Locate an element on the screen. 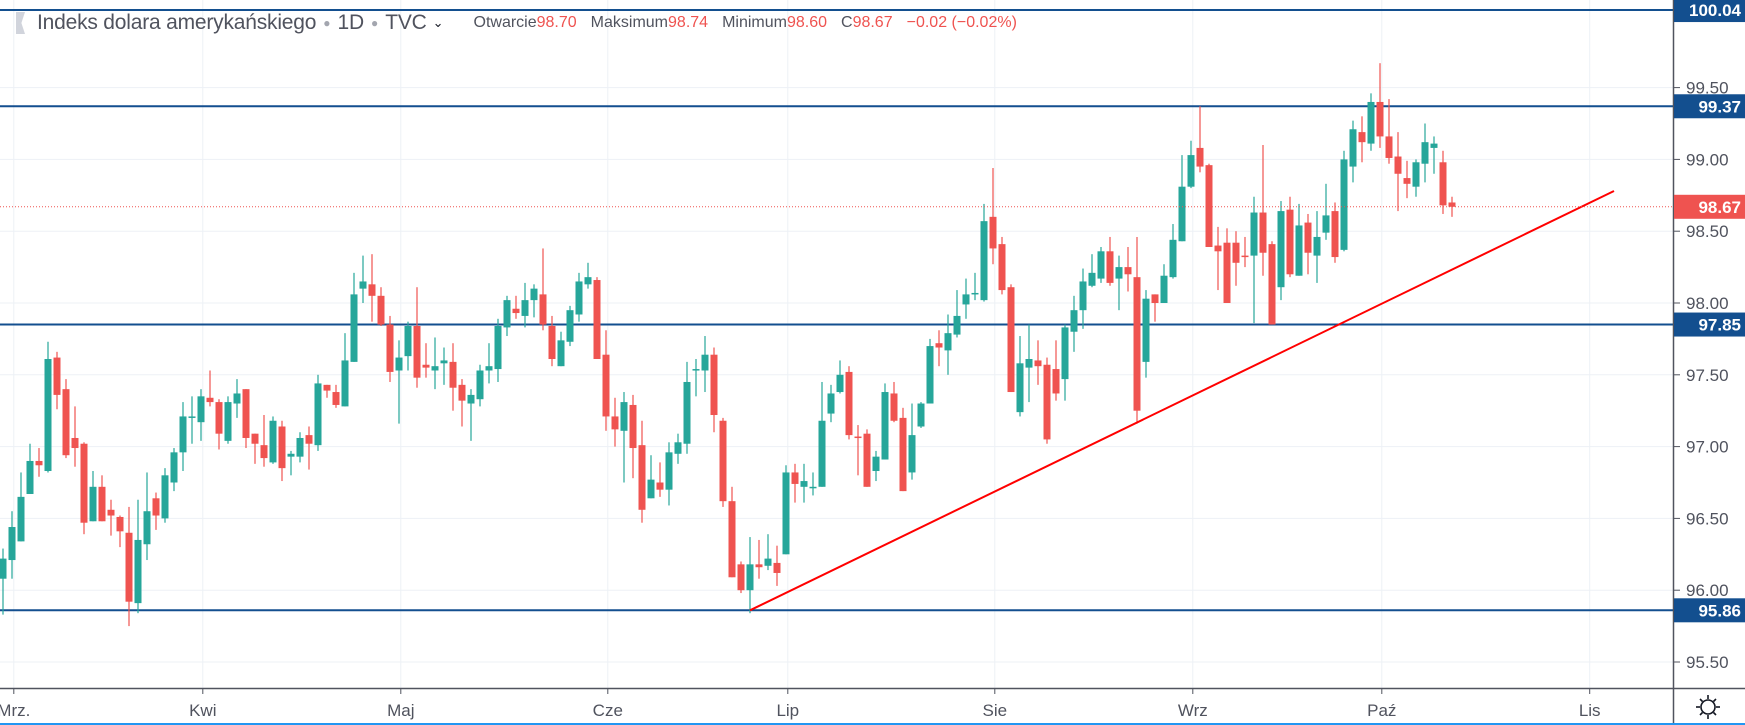  low-value: 98.60 is located at coordinates (806, 22).